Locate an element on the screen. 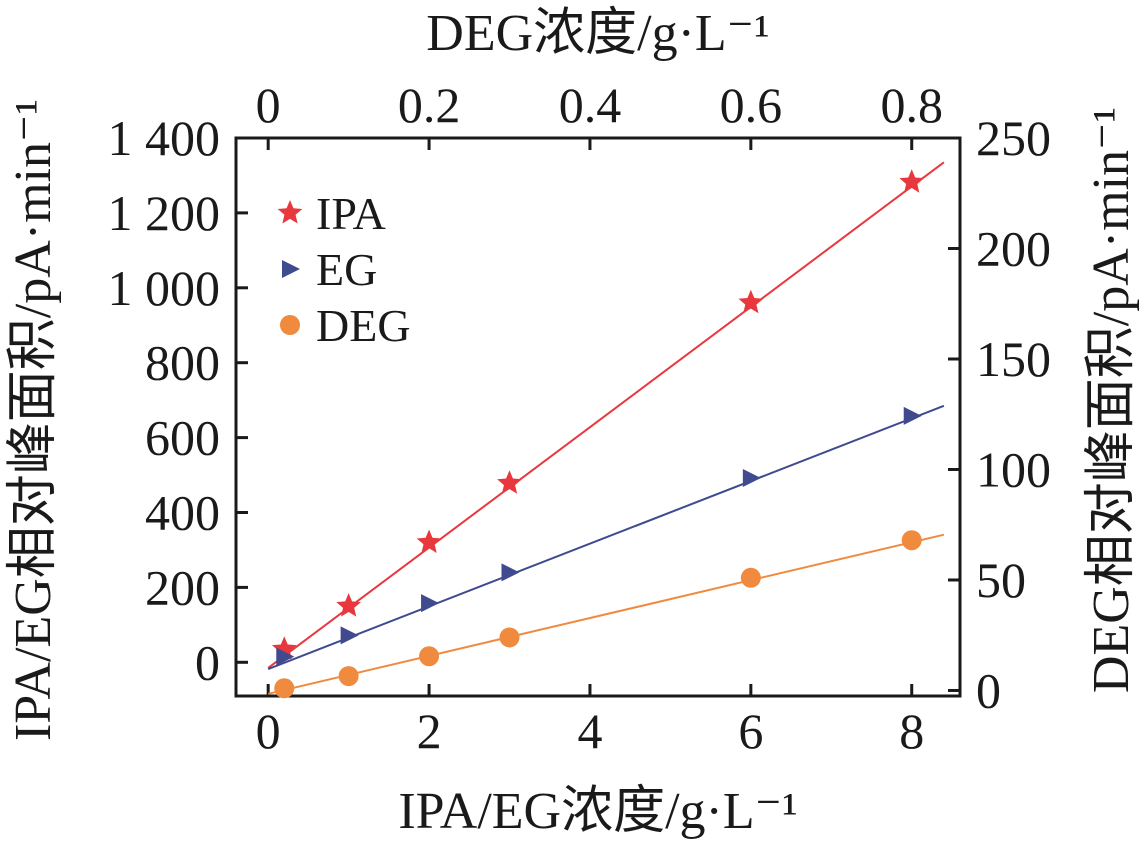 This screenshot has height=842, width=1148. y-right-tick-label: 100 is located at coordinates (1013, 469).